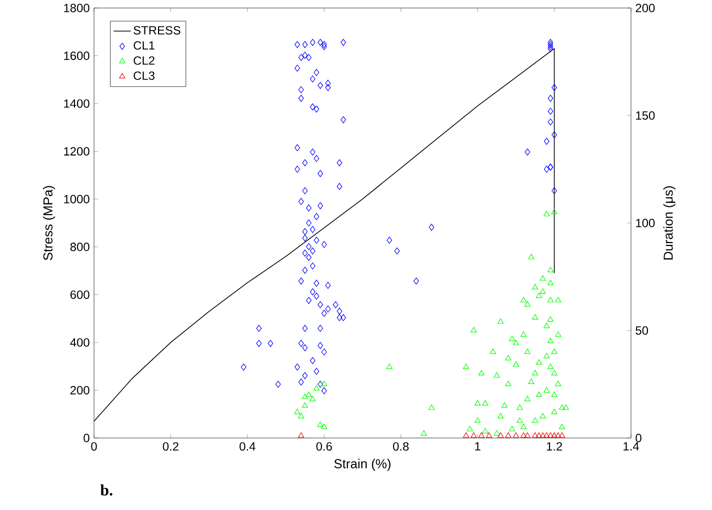 Image resolution: width=712 pixels, height=510 pixels. I want to click on y-tick-label: 0, so click(87, 438).